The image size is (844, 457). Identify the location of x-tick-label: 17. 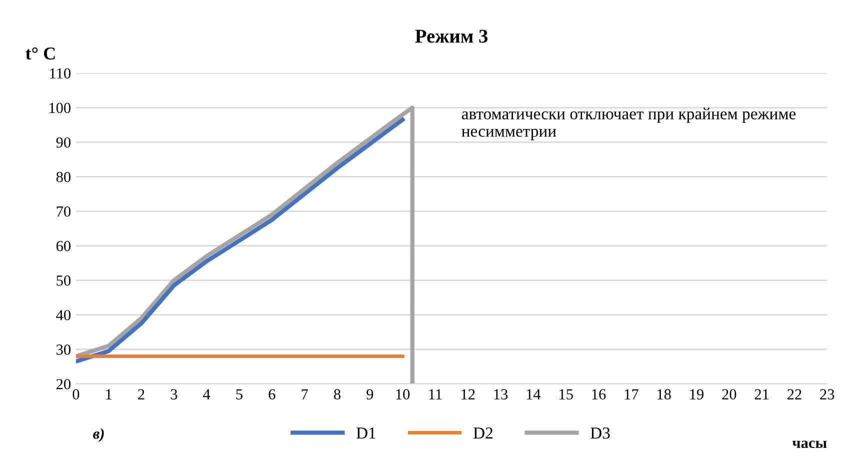
(631, 394).